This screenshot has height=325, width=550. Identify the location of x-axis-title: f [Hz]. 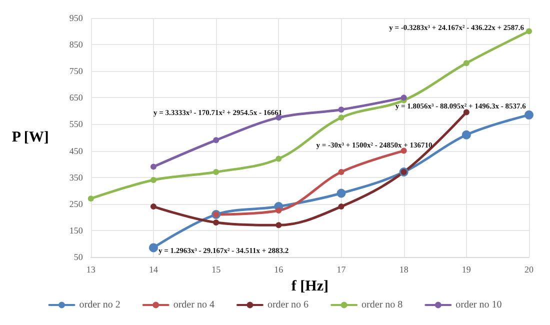
(309, 286).